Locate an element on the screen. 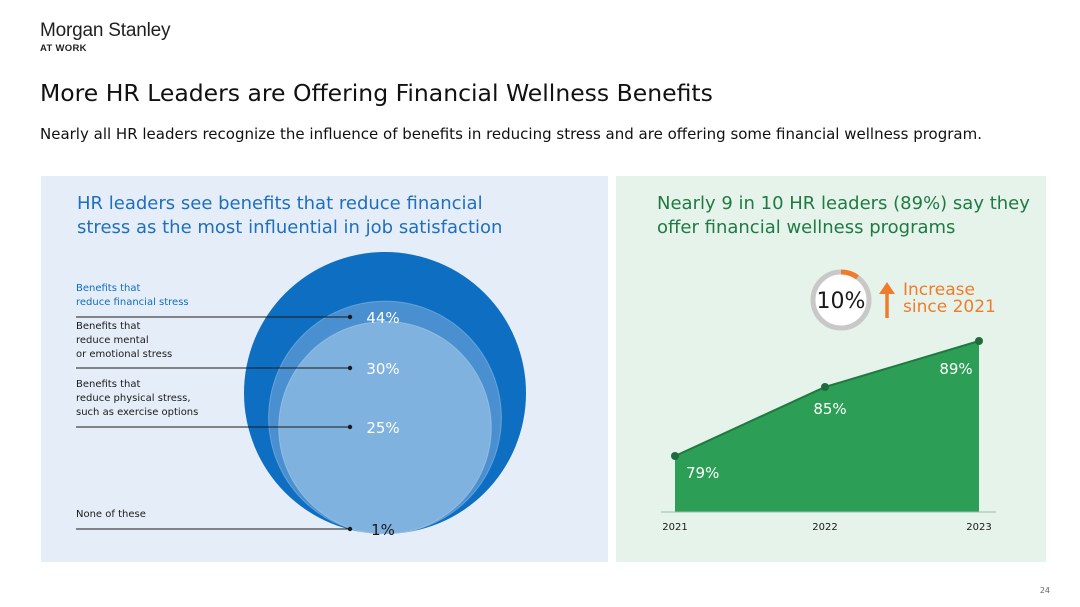 The image size is (1080, 607). area-fill is located at coordinates (827, 426).